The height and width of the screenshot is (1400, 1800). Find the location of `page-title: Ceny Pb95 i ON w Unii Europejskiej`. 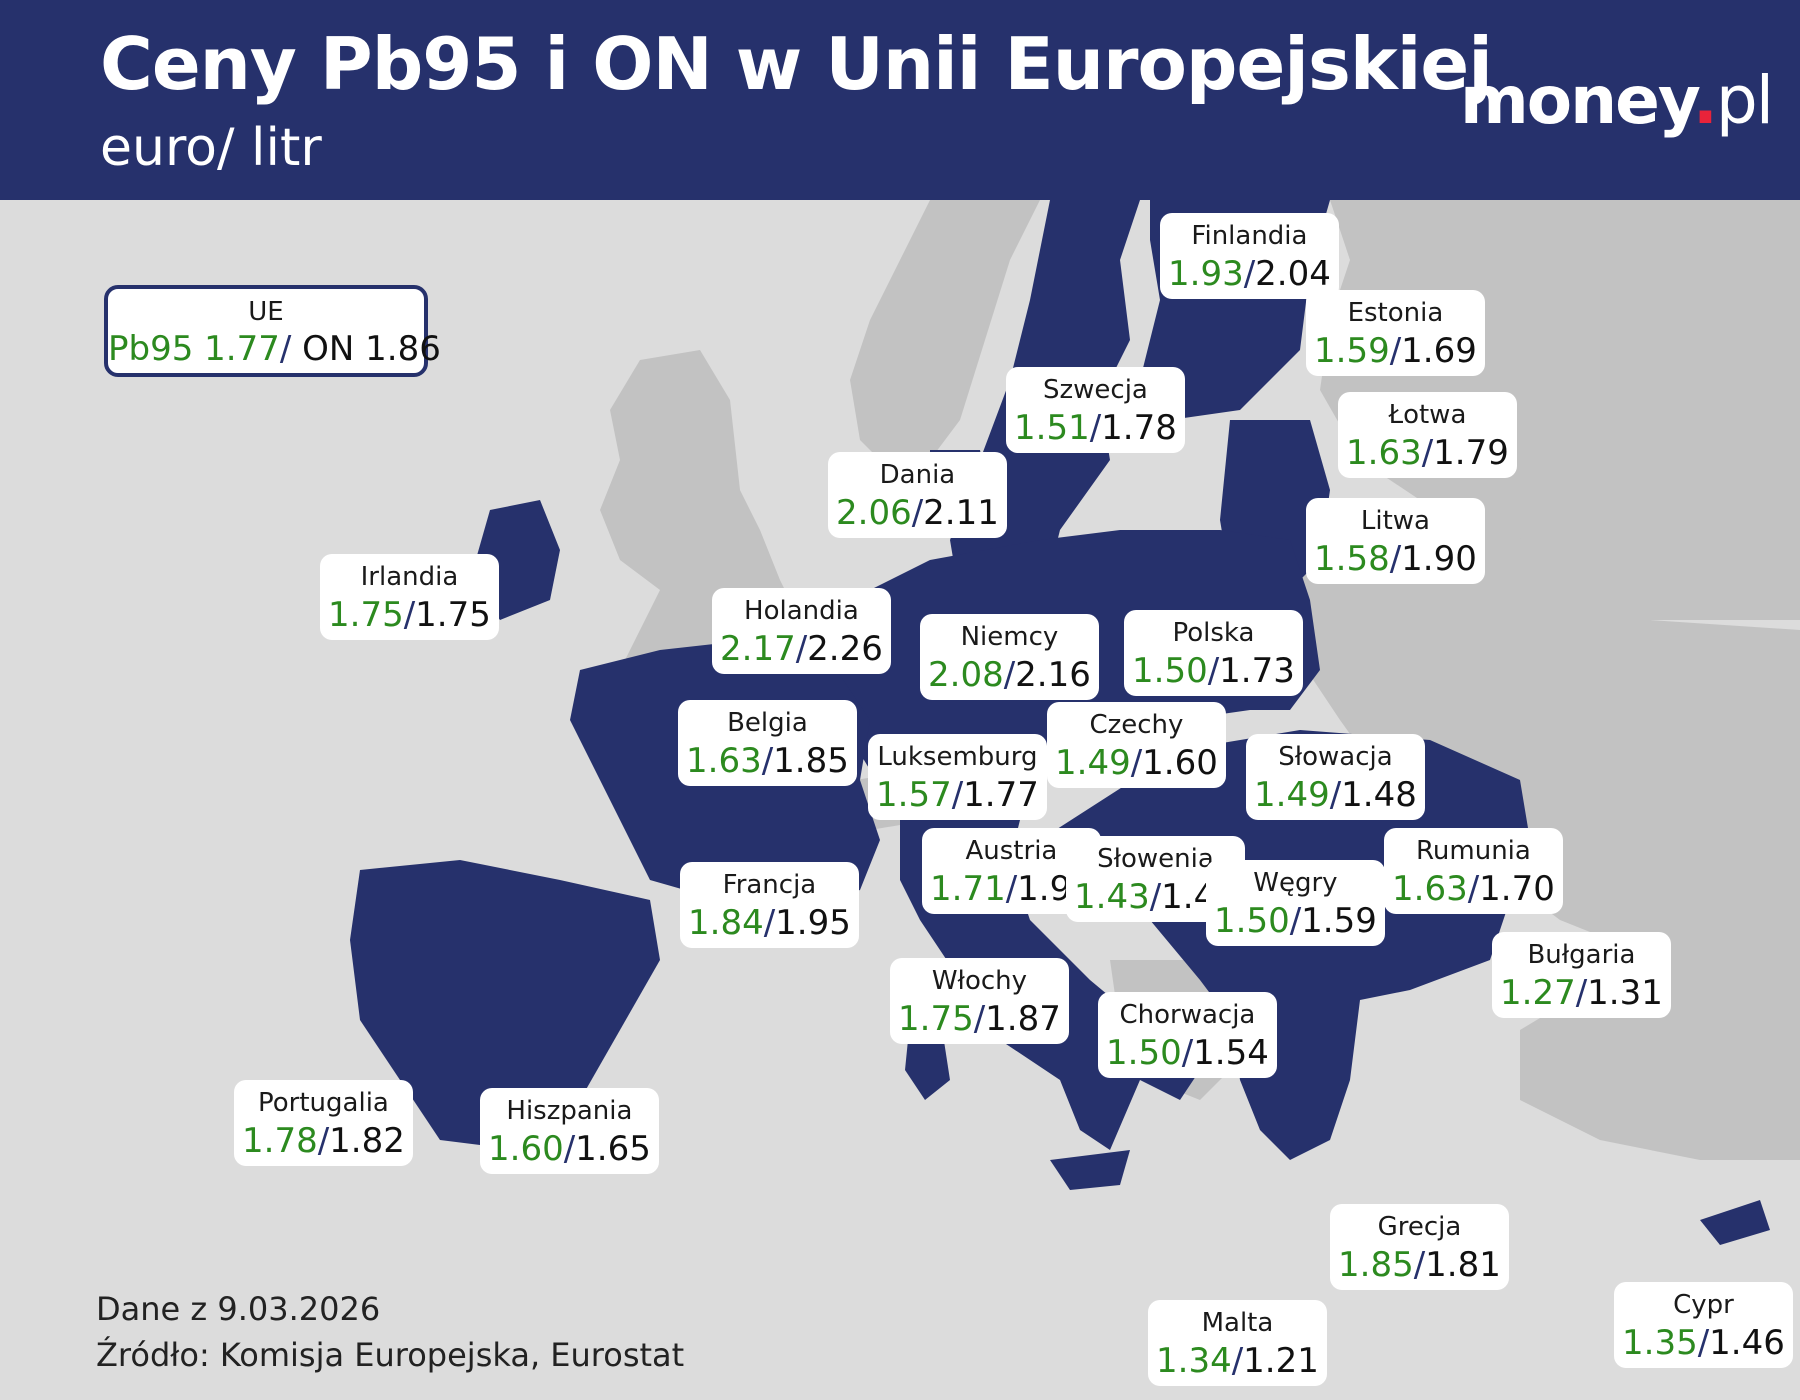

page-title: Ceny Pb95 i ON w Unii Europejskiej is located at coordinates (796, 64).